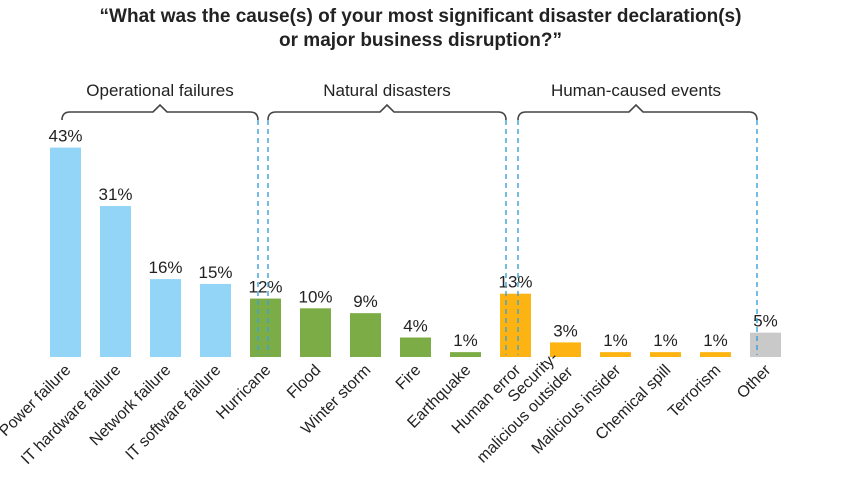 This screenshot has width=841, height=479. What do you see at coordinates (365, 301) in the screenshot?
I see `value-label: 9%` at bounding box center [365, 301].